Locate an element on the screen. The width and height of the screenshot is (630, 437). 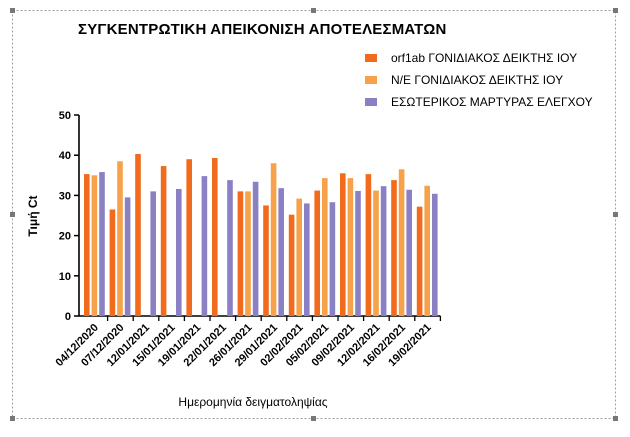
bar-s1-29/01/2021 is located at coordinates (266, 260).